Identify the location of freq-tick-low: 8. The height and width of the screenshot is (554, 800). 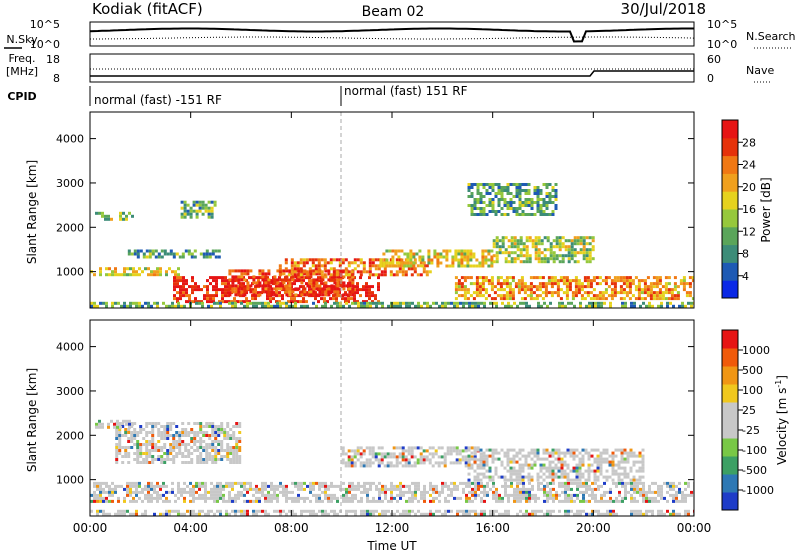
(56, 78).